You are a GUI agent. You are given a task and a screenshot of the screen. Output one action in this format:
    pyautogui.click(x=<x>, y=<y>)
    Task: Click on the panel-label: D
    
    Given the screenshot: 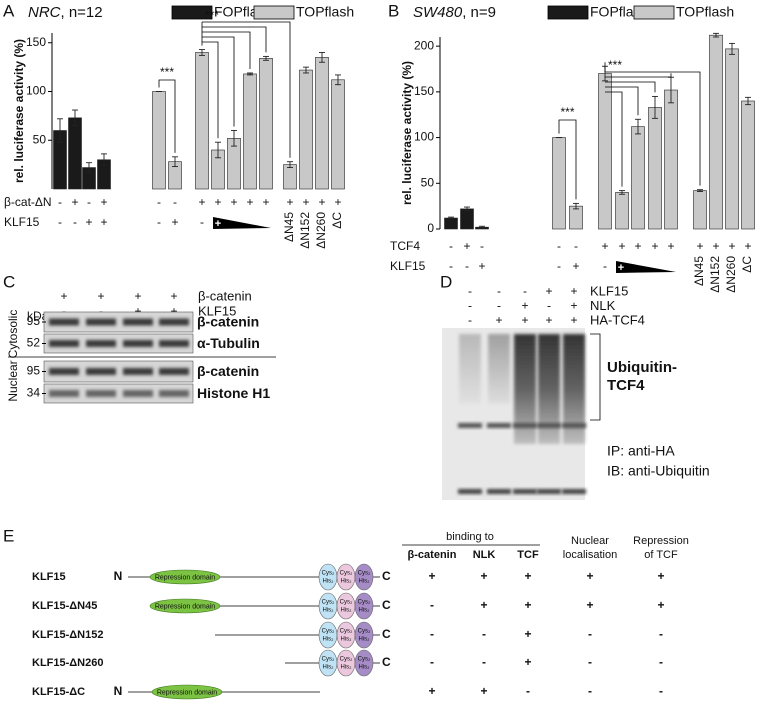 What is the action you would take?
    pyautogui.click(x=446, y=281)
    